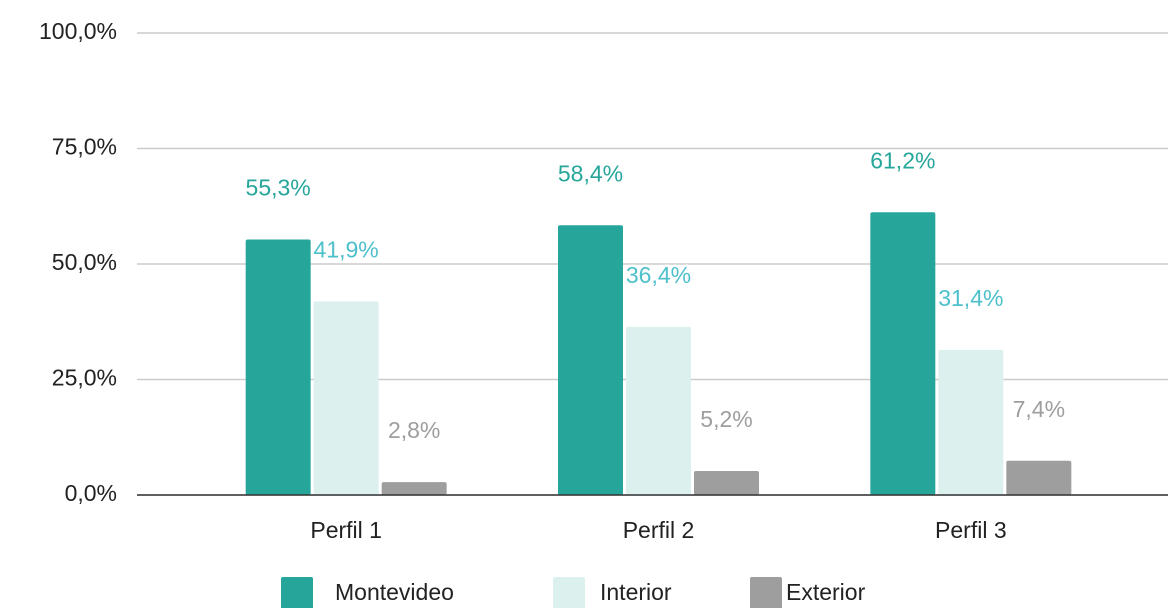 Image resolution: width=1168 pixels, height=608 pixels. What do you see at coordinates (346, 530) in the screenshot?
I see `x-tick-label: Perfil 1` at bounding box center [346, 530].